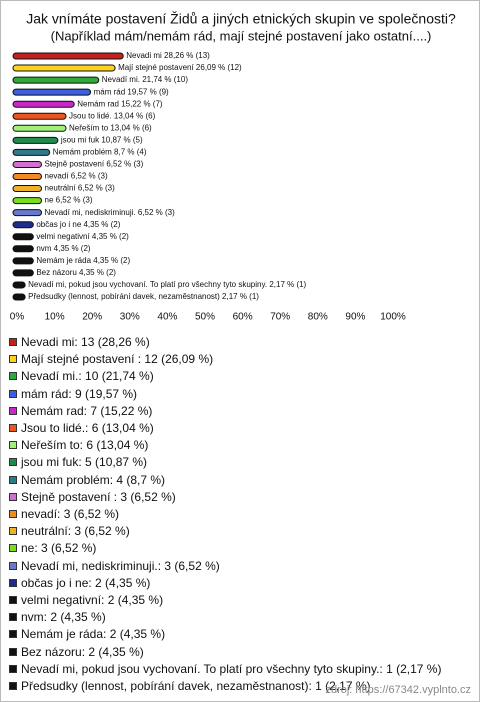  Describe the element at coordinates (318, 317) in the screenshot. I see `x-tick-label: 80%` at that location.